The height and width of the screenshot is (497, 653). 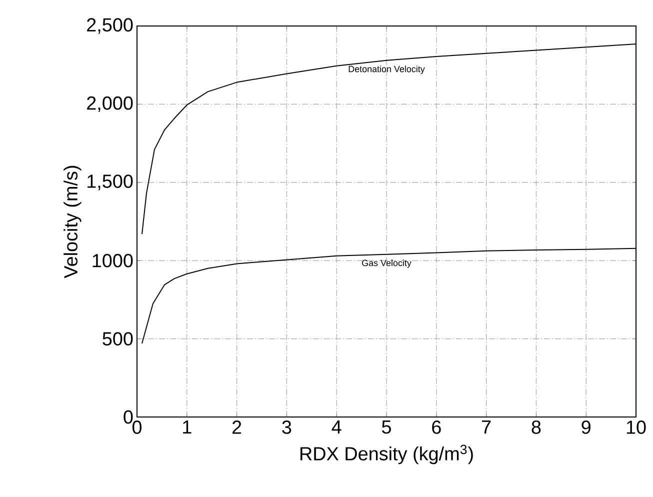 I want to click on y-tick-label: 2,500, so click(x=110, y=26).